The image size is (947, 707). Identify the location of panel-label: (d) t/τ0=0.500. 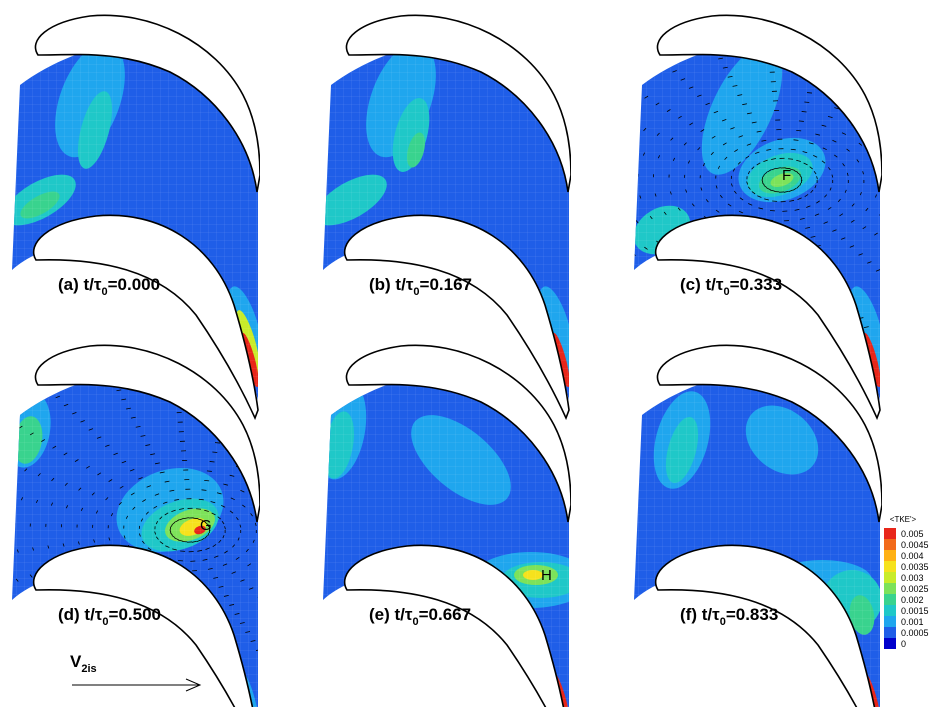
(109, 616).